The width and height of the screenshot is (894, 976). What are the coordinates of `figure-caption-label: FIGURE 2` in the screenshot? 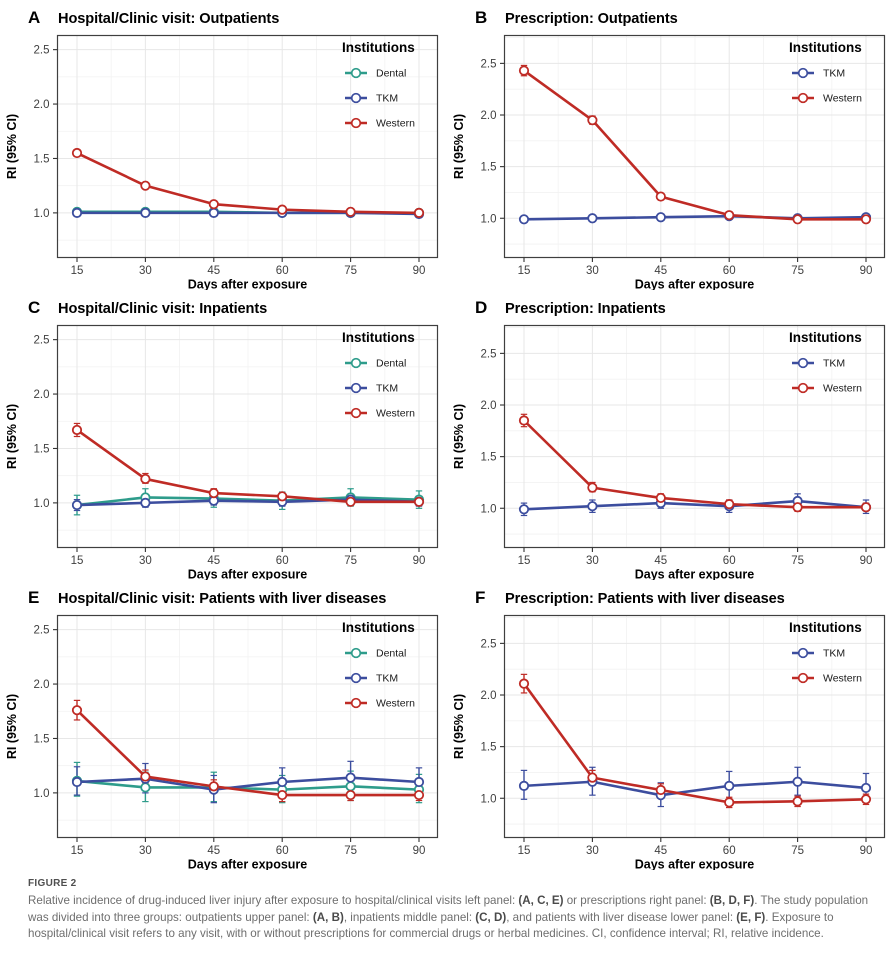 It's located at (52, 883).